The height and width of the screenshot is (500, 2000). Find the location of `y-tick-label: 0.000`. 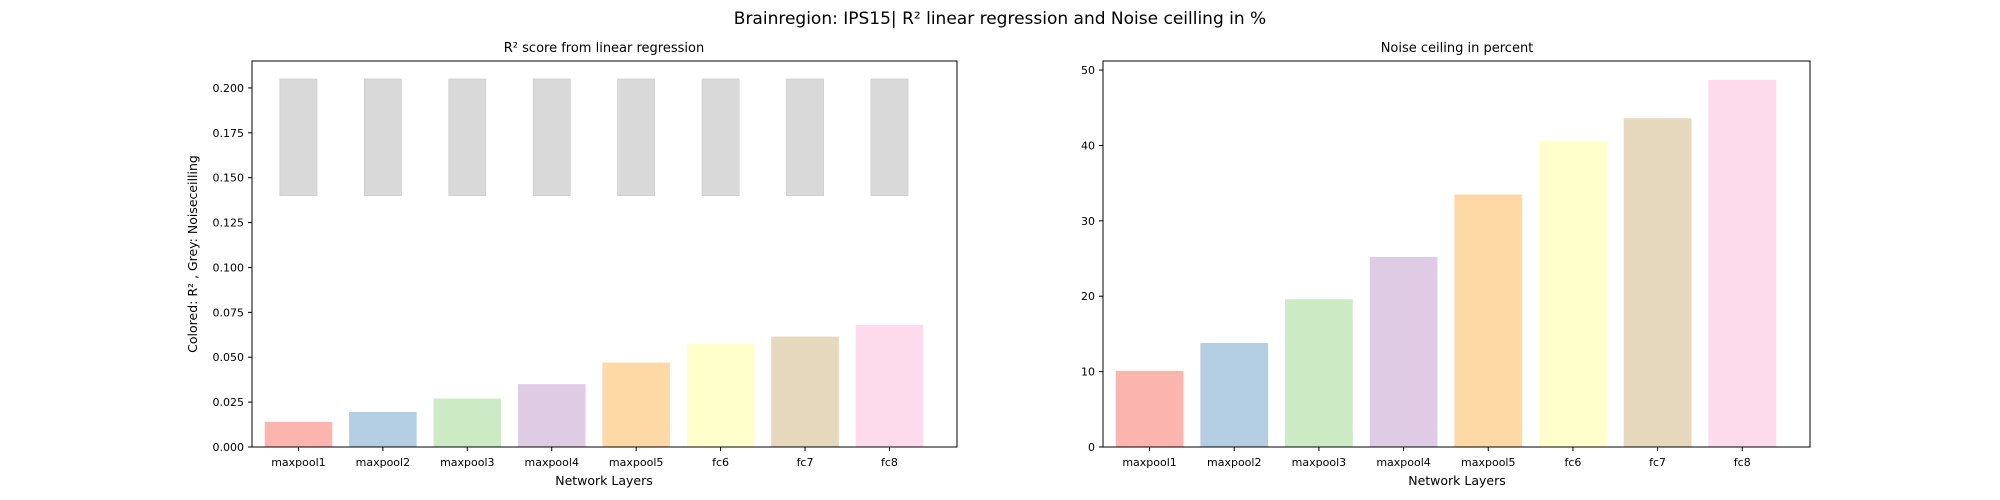

y-tick-label: 0.000 is located at coordinates (229, 447).